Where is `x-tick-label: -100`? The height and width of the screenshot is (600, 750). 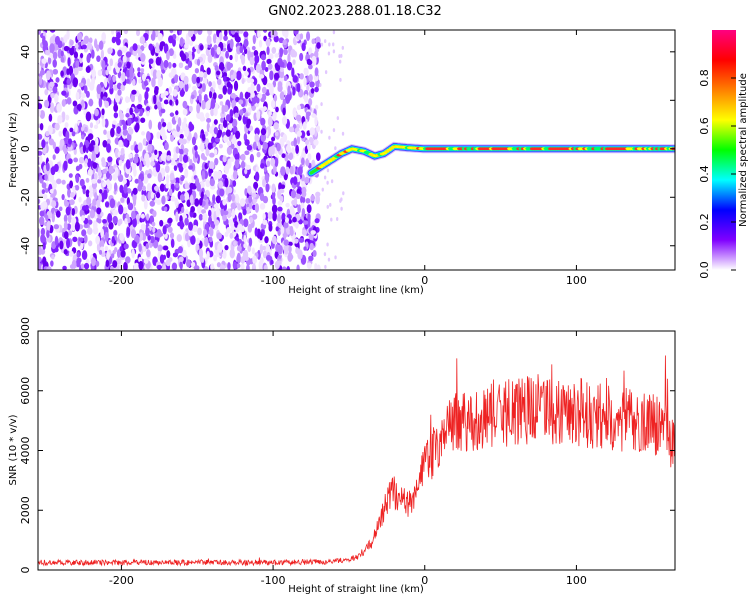 x-tick-label: -100 is located at coordinates (273, 580).